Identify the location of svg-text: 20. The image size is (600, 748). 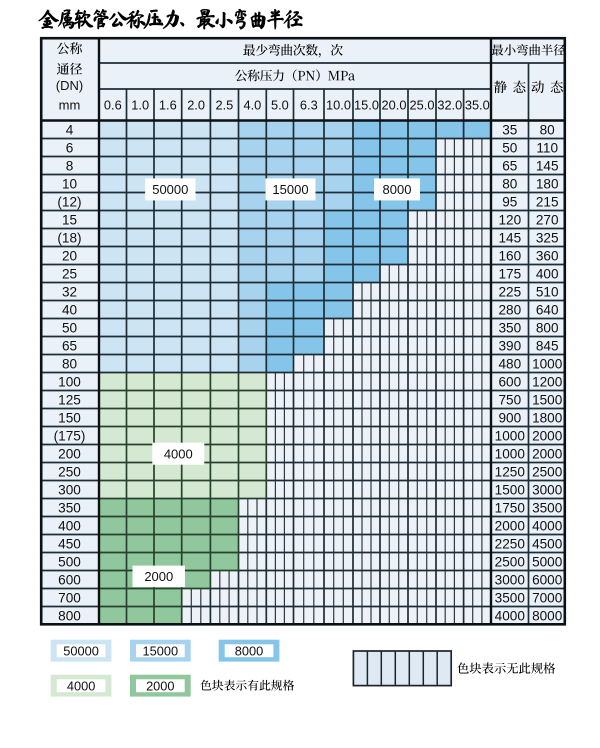
(70, 255).